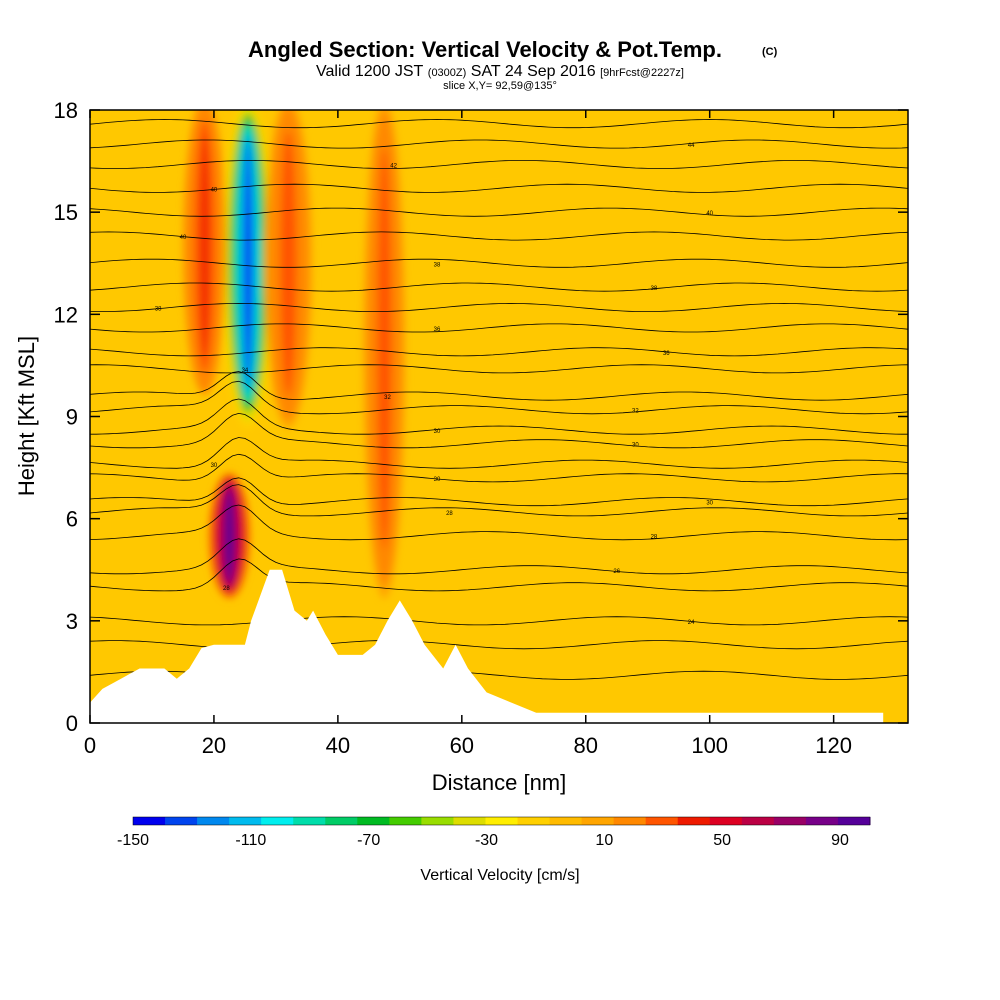 The height and width of the screenshot is (1000, 1000). Describe the element at coordinates (770, 52) in the screenshot. I see `chart-title-units: (C)` at that location.